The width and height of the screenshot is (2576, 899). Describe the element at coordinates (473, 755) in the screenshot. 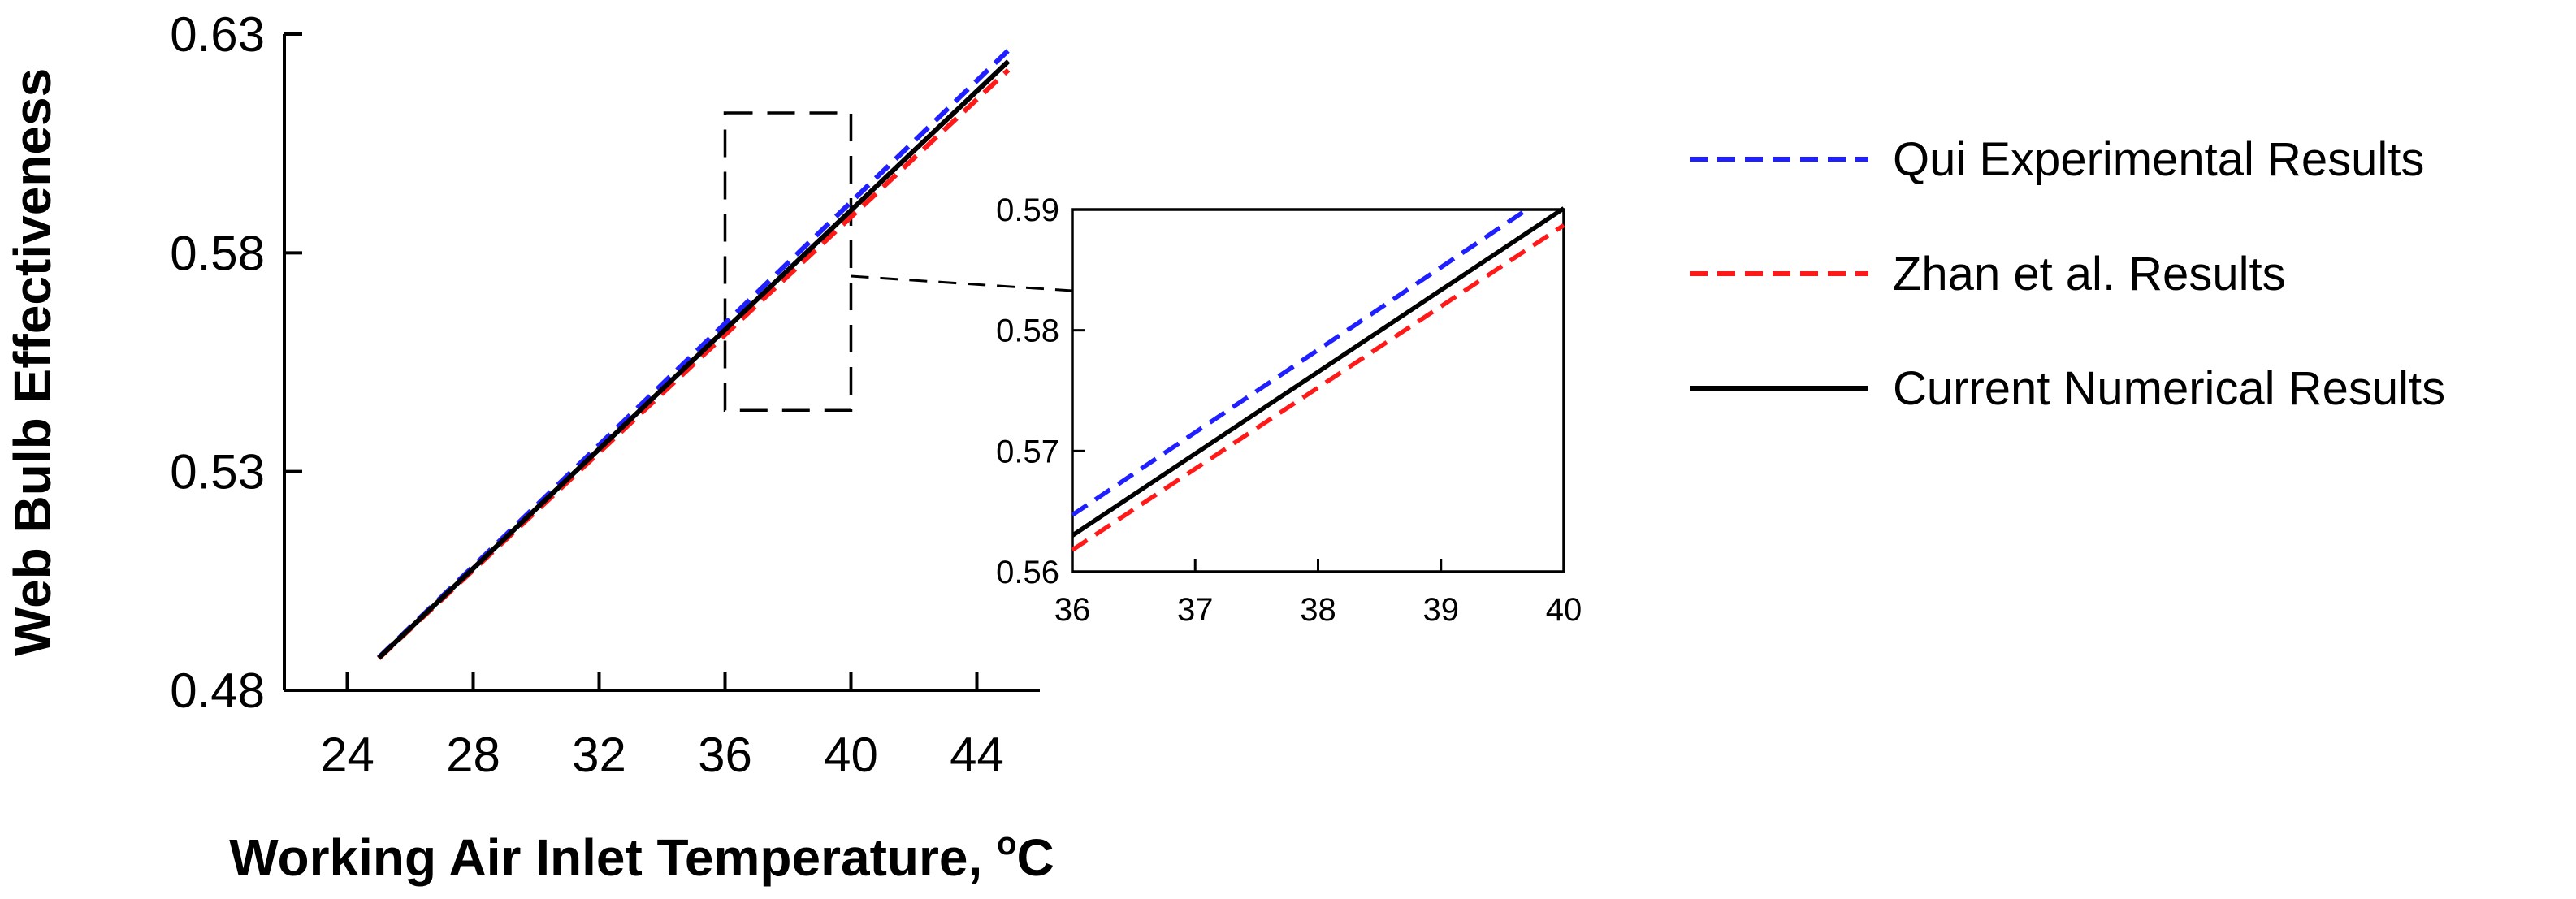

I see `main-x-tick-label: 28` at that location.